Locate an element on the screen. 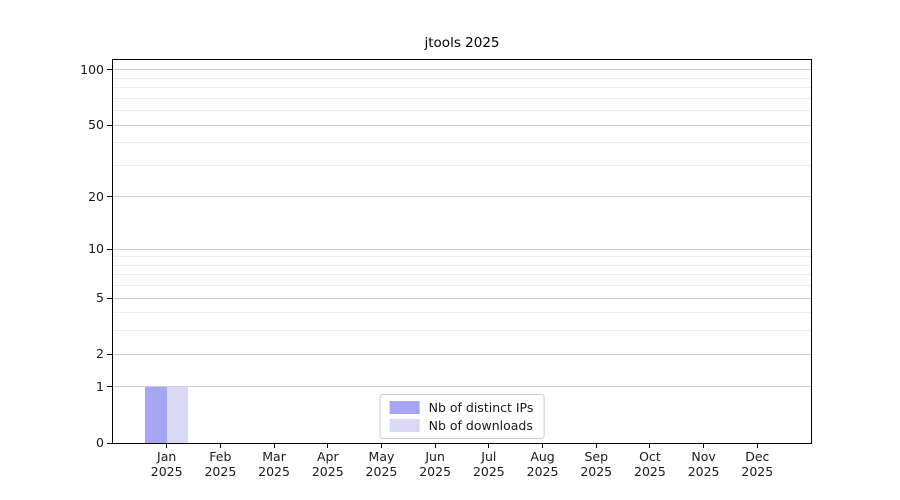 This screenshot has width=900, height=500. x-tick-label-line: Apr is located at coordinates (327, 456).